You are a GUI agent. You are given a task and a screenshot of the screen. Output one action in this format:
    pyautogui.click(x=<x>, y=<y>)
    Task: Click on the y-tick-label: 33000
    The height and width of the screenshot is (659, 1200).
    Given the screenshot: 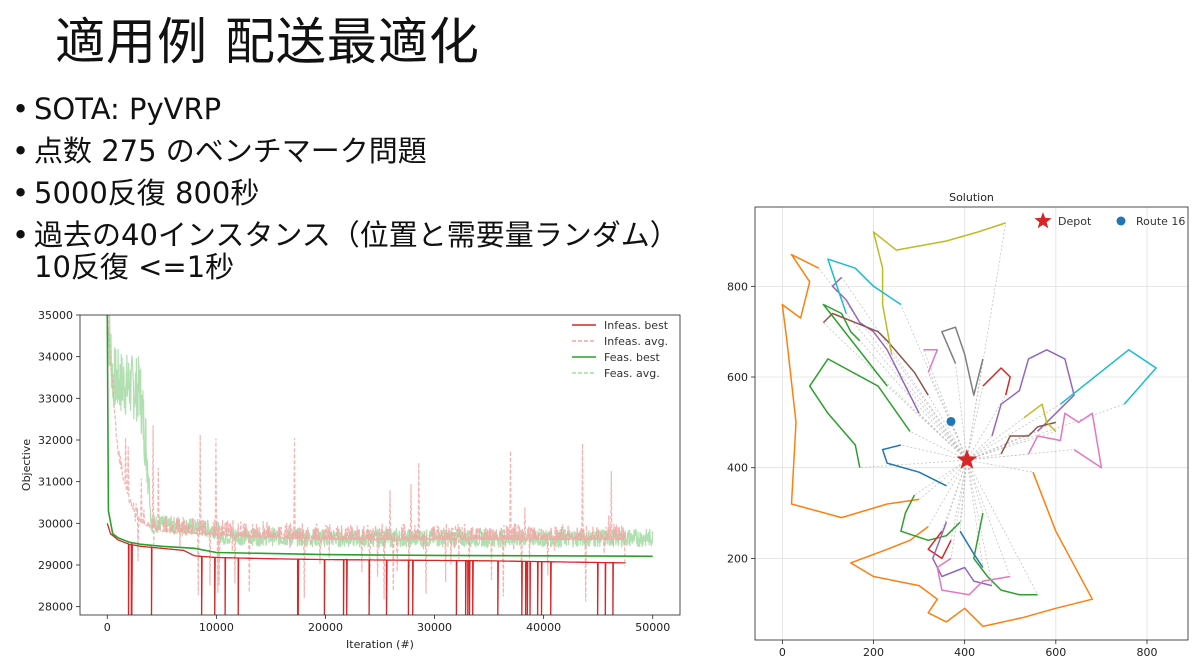 What is the action you would take?
    pyautogui.click(x=55, y=398)
    